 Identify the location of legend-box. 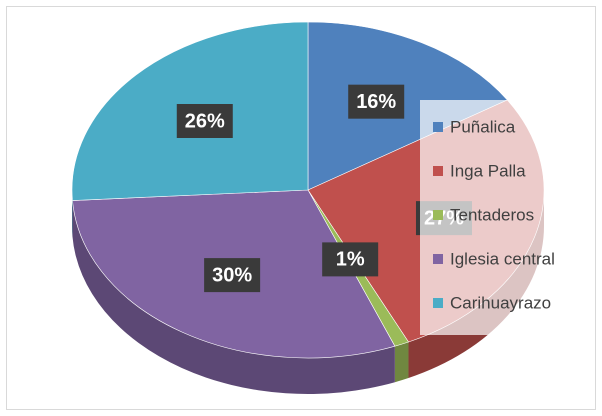
(491, 217).